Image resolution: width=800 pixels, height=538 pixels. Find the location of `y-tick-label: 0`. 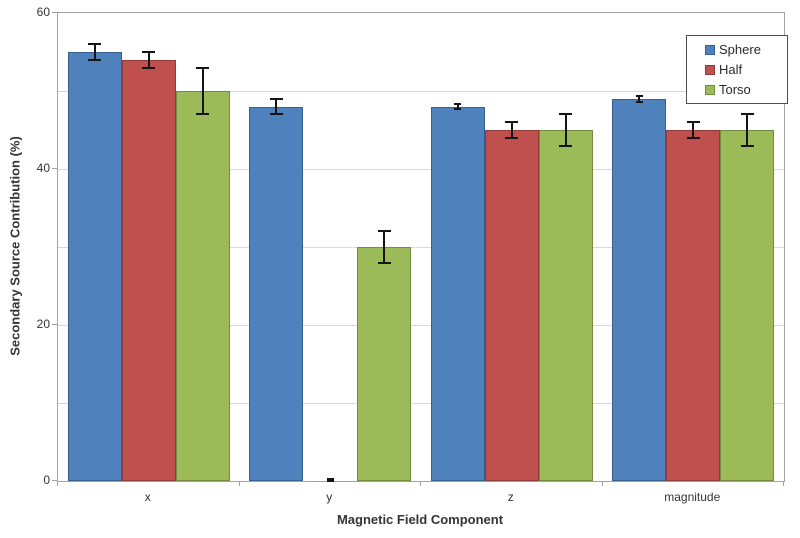

y-tick-label: 0 is located at coordinates (46, 480).